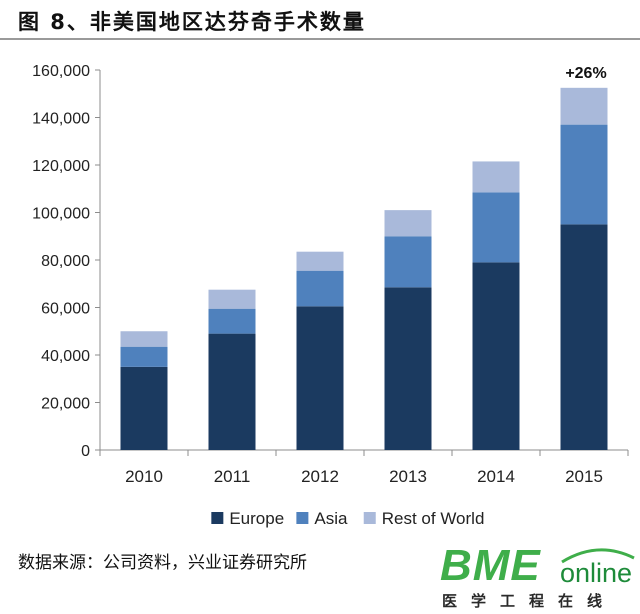 The image size is (640, 614). What do you see at coordinates (320, 261) in the screenshot?
I see `bar-rest-of-world-2012` at bounding box center [320, 261].